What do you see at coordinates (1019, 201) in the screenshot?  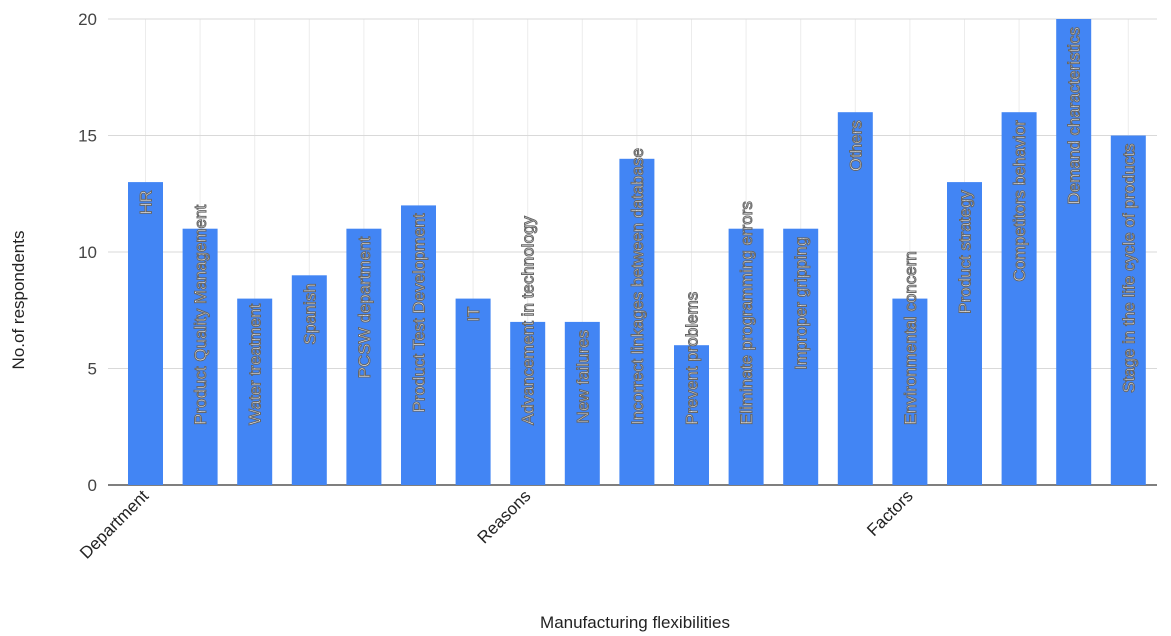 I see `bar-label: Competitors behavior` at bounding box center [1019, 201].